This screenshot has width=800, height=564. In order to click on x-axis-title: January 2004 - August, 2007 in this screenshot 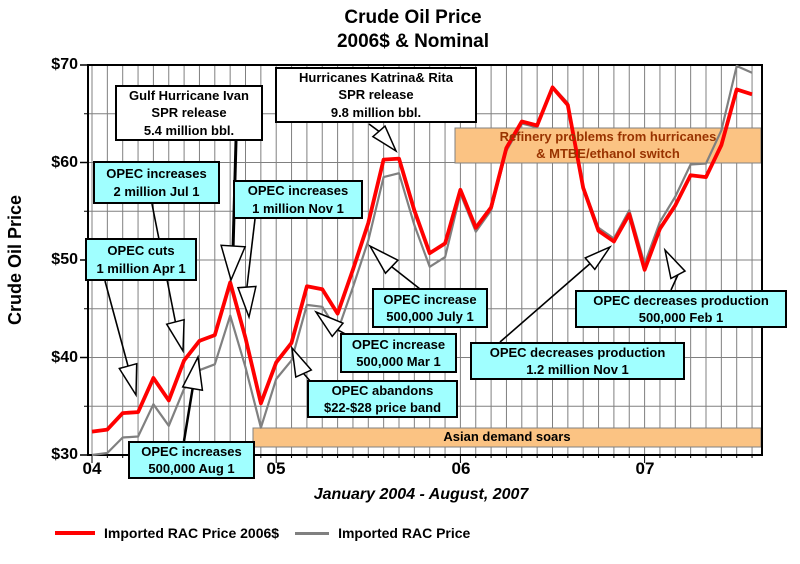, I will do `click(421, 494)`.